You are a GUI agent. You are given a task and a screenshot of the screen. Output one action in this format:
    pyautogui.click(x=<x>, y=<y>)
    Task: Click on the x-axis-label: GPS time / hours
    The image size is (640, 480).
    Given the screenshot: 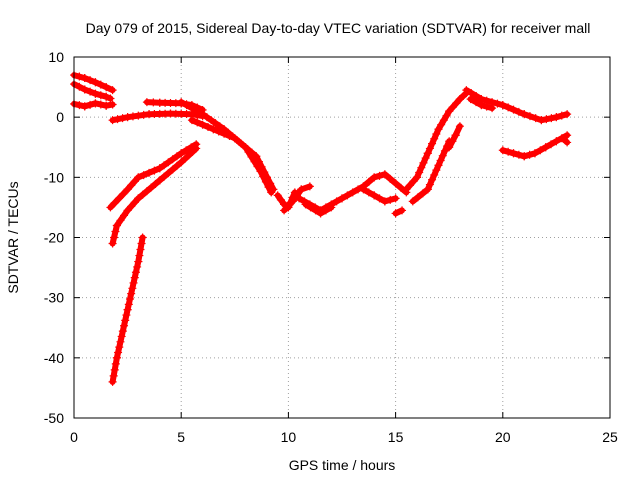 What is the action you would take?
    pyautogui.click(x=342, y=465)
    